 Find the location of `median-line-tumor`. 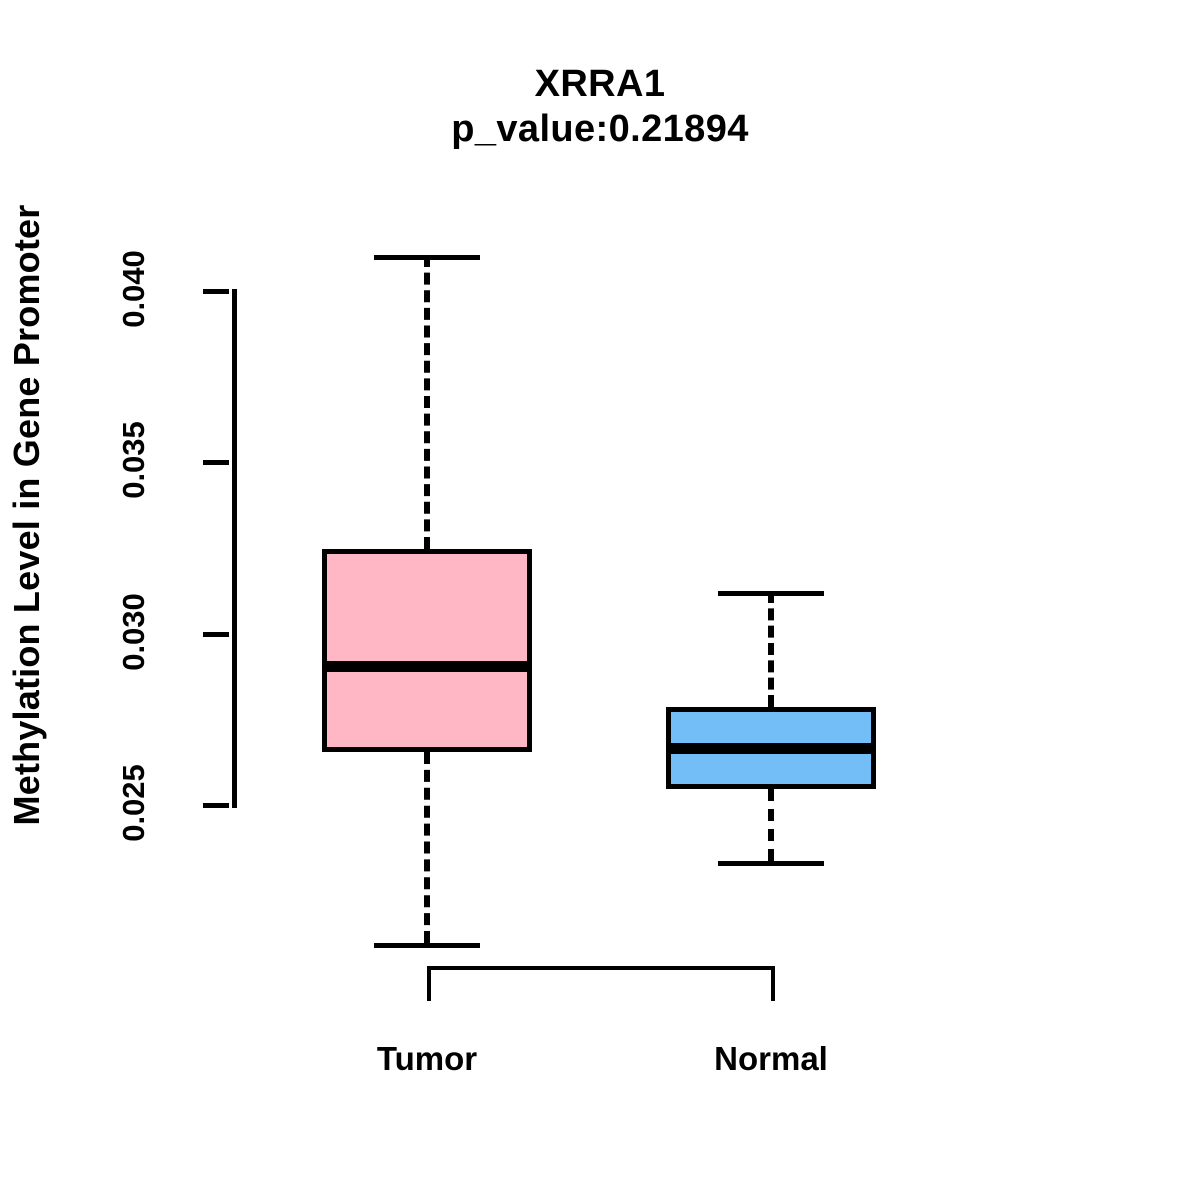

median-line-tumor is located at coordinates (427, 666).